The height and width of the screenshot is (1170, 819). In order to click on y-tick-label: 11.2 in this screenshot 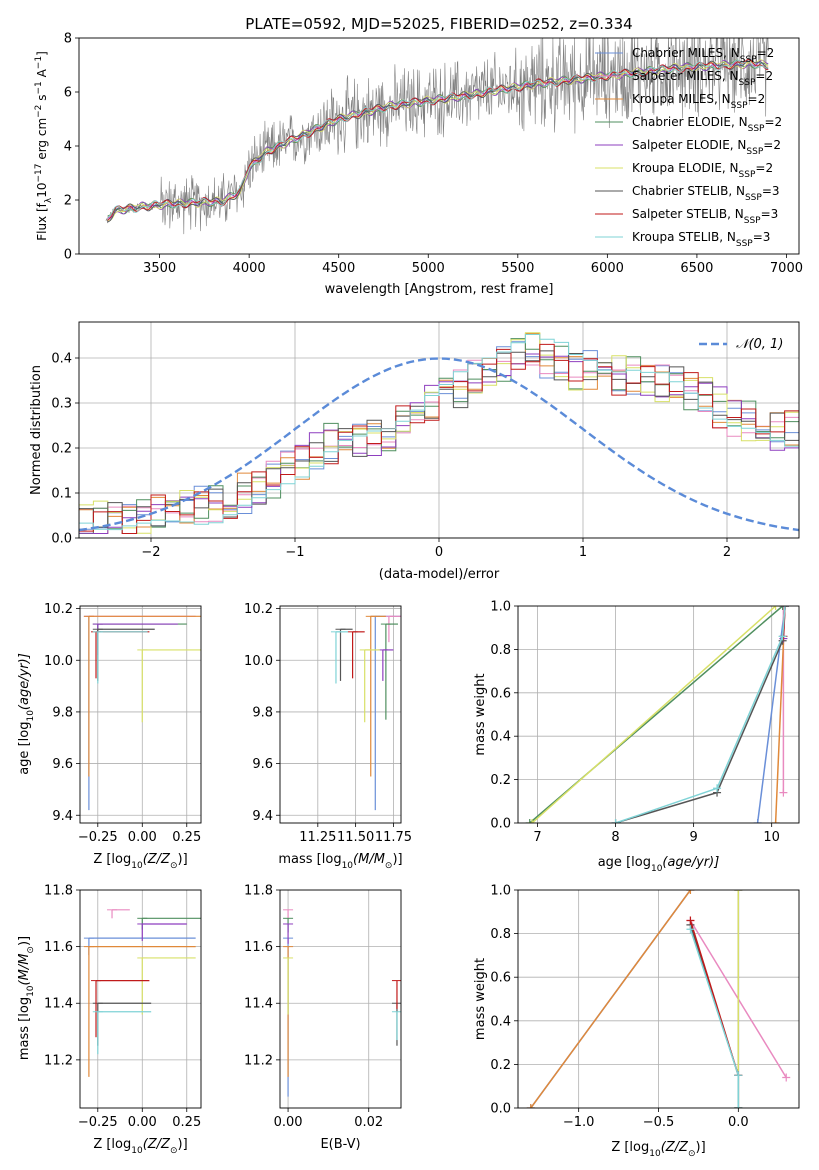, I will do `click(258, 1060)`.